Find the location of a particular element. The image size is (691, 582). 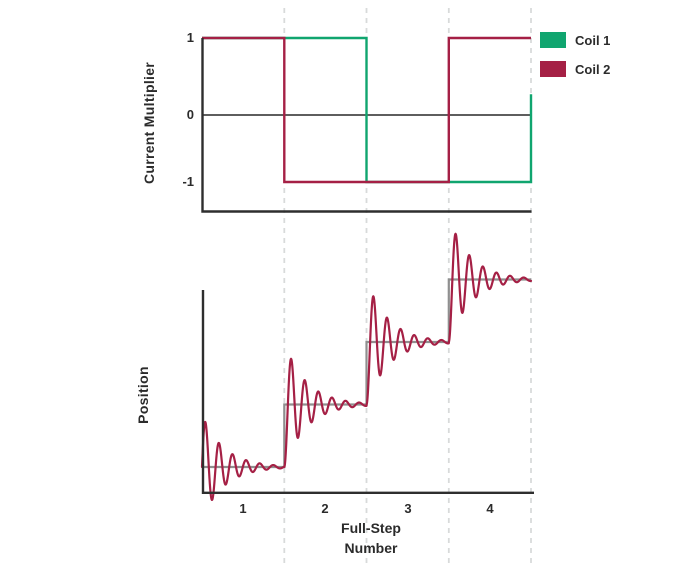

ytick-minus1: -1 is located at coordinates (188, 181).